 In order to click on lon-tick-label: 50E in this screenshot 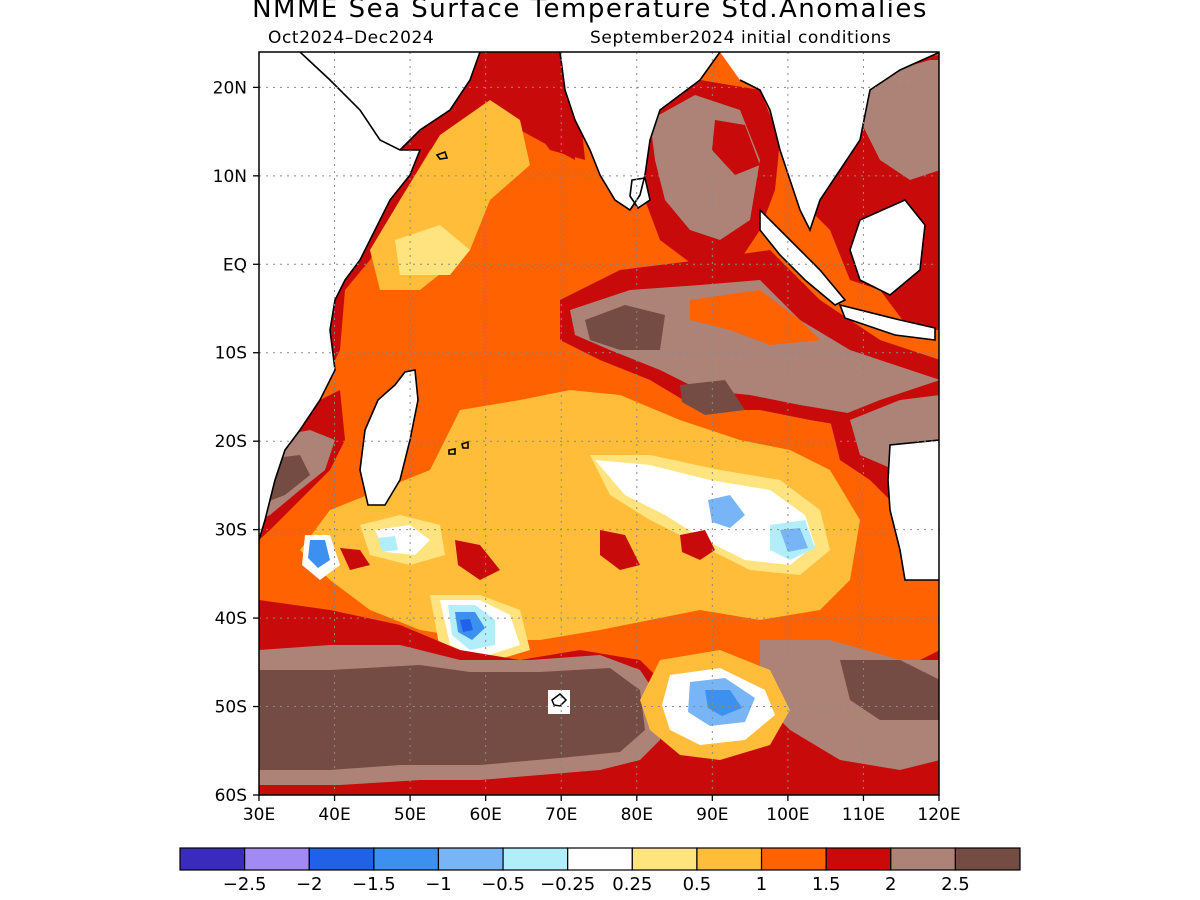, I will do `click(410, 815)`.